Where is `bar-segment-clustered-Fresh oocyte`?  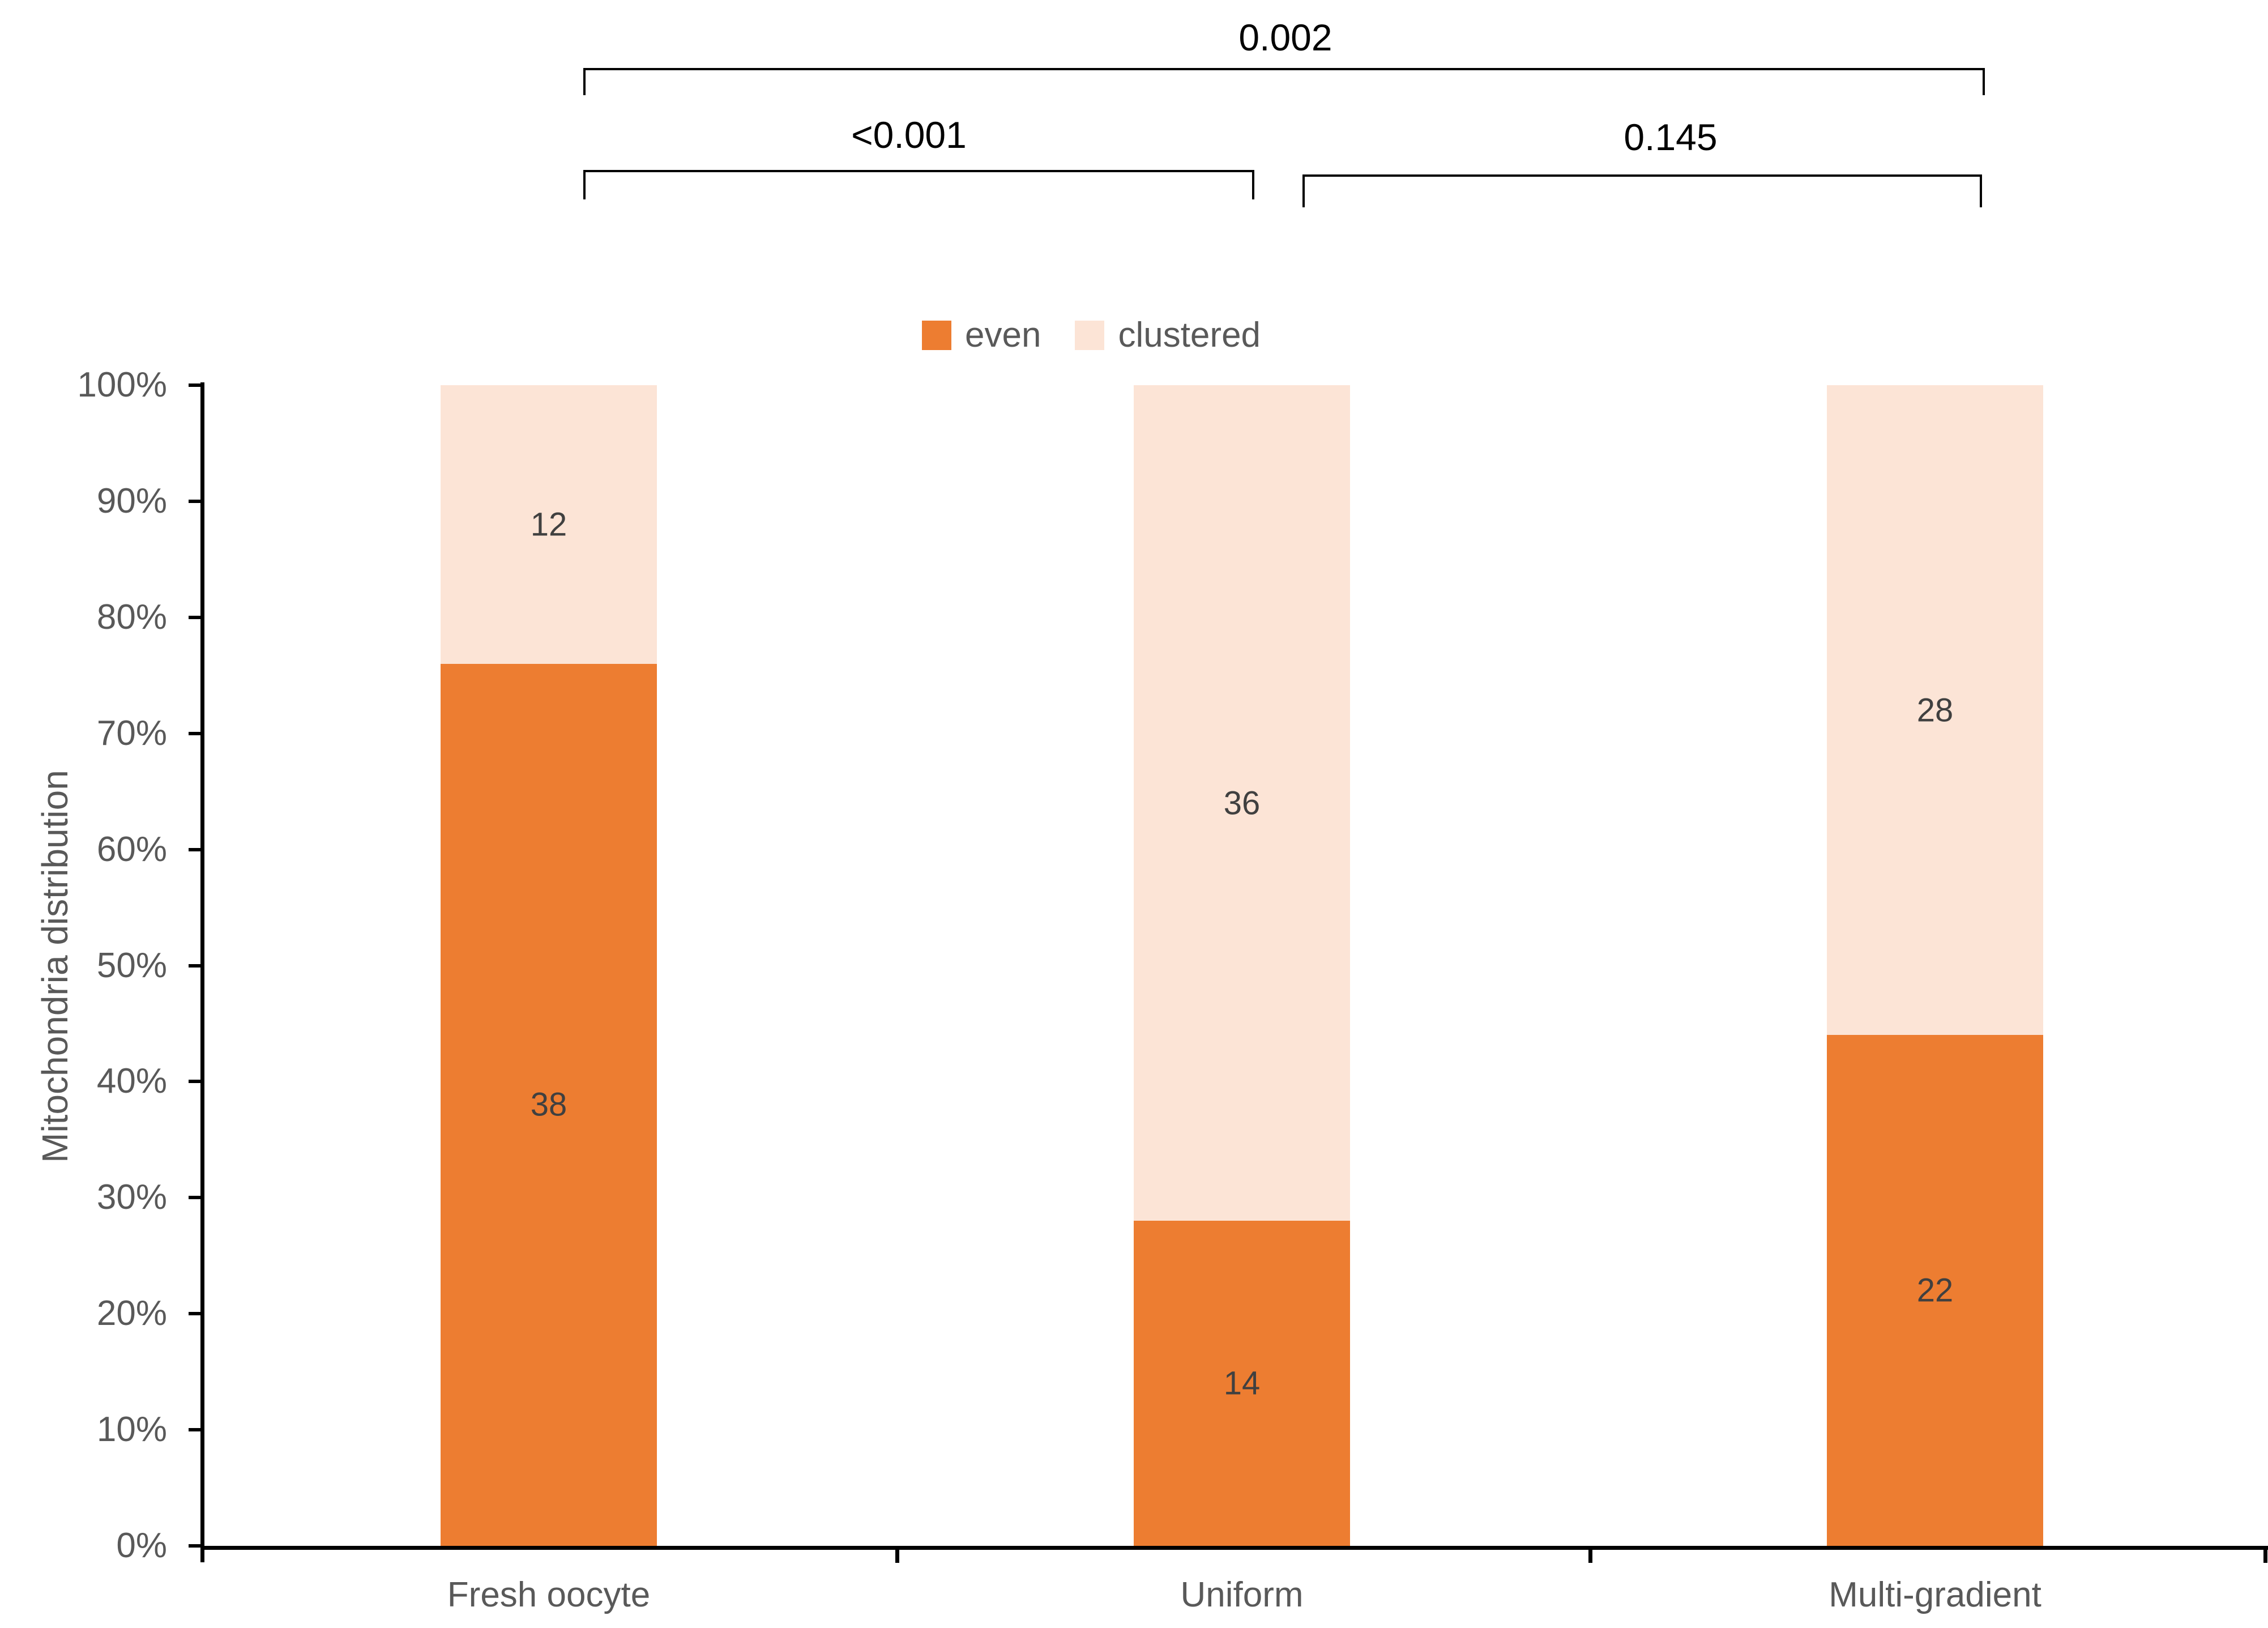 bar-segment-clustered-Fresh oocyte is located at coordinates (549, 524).